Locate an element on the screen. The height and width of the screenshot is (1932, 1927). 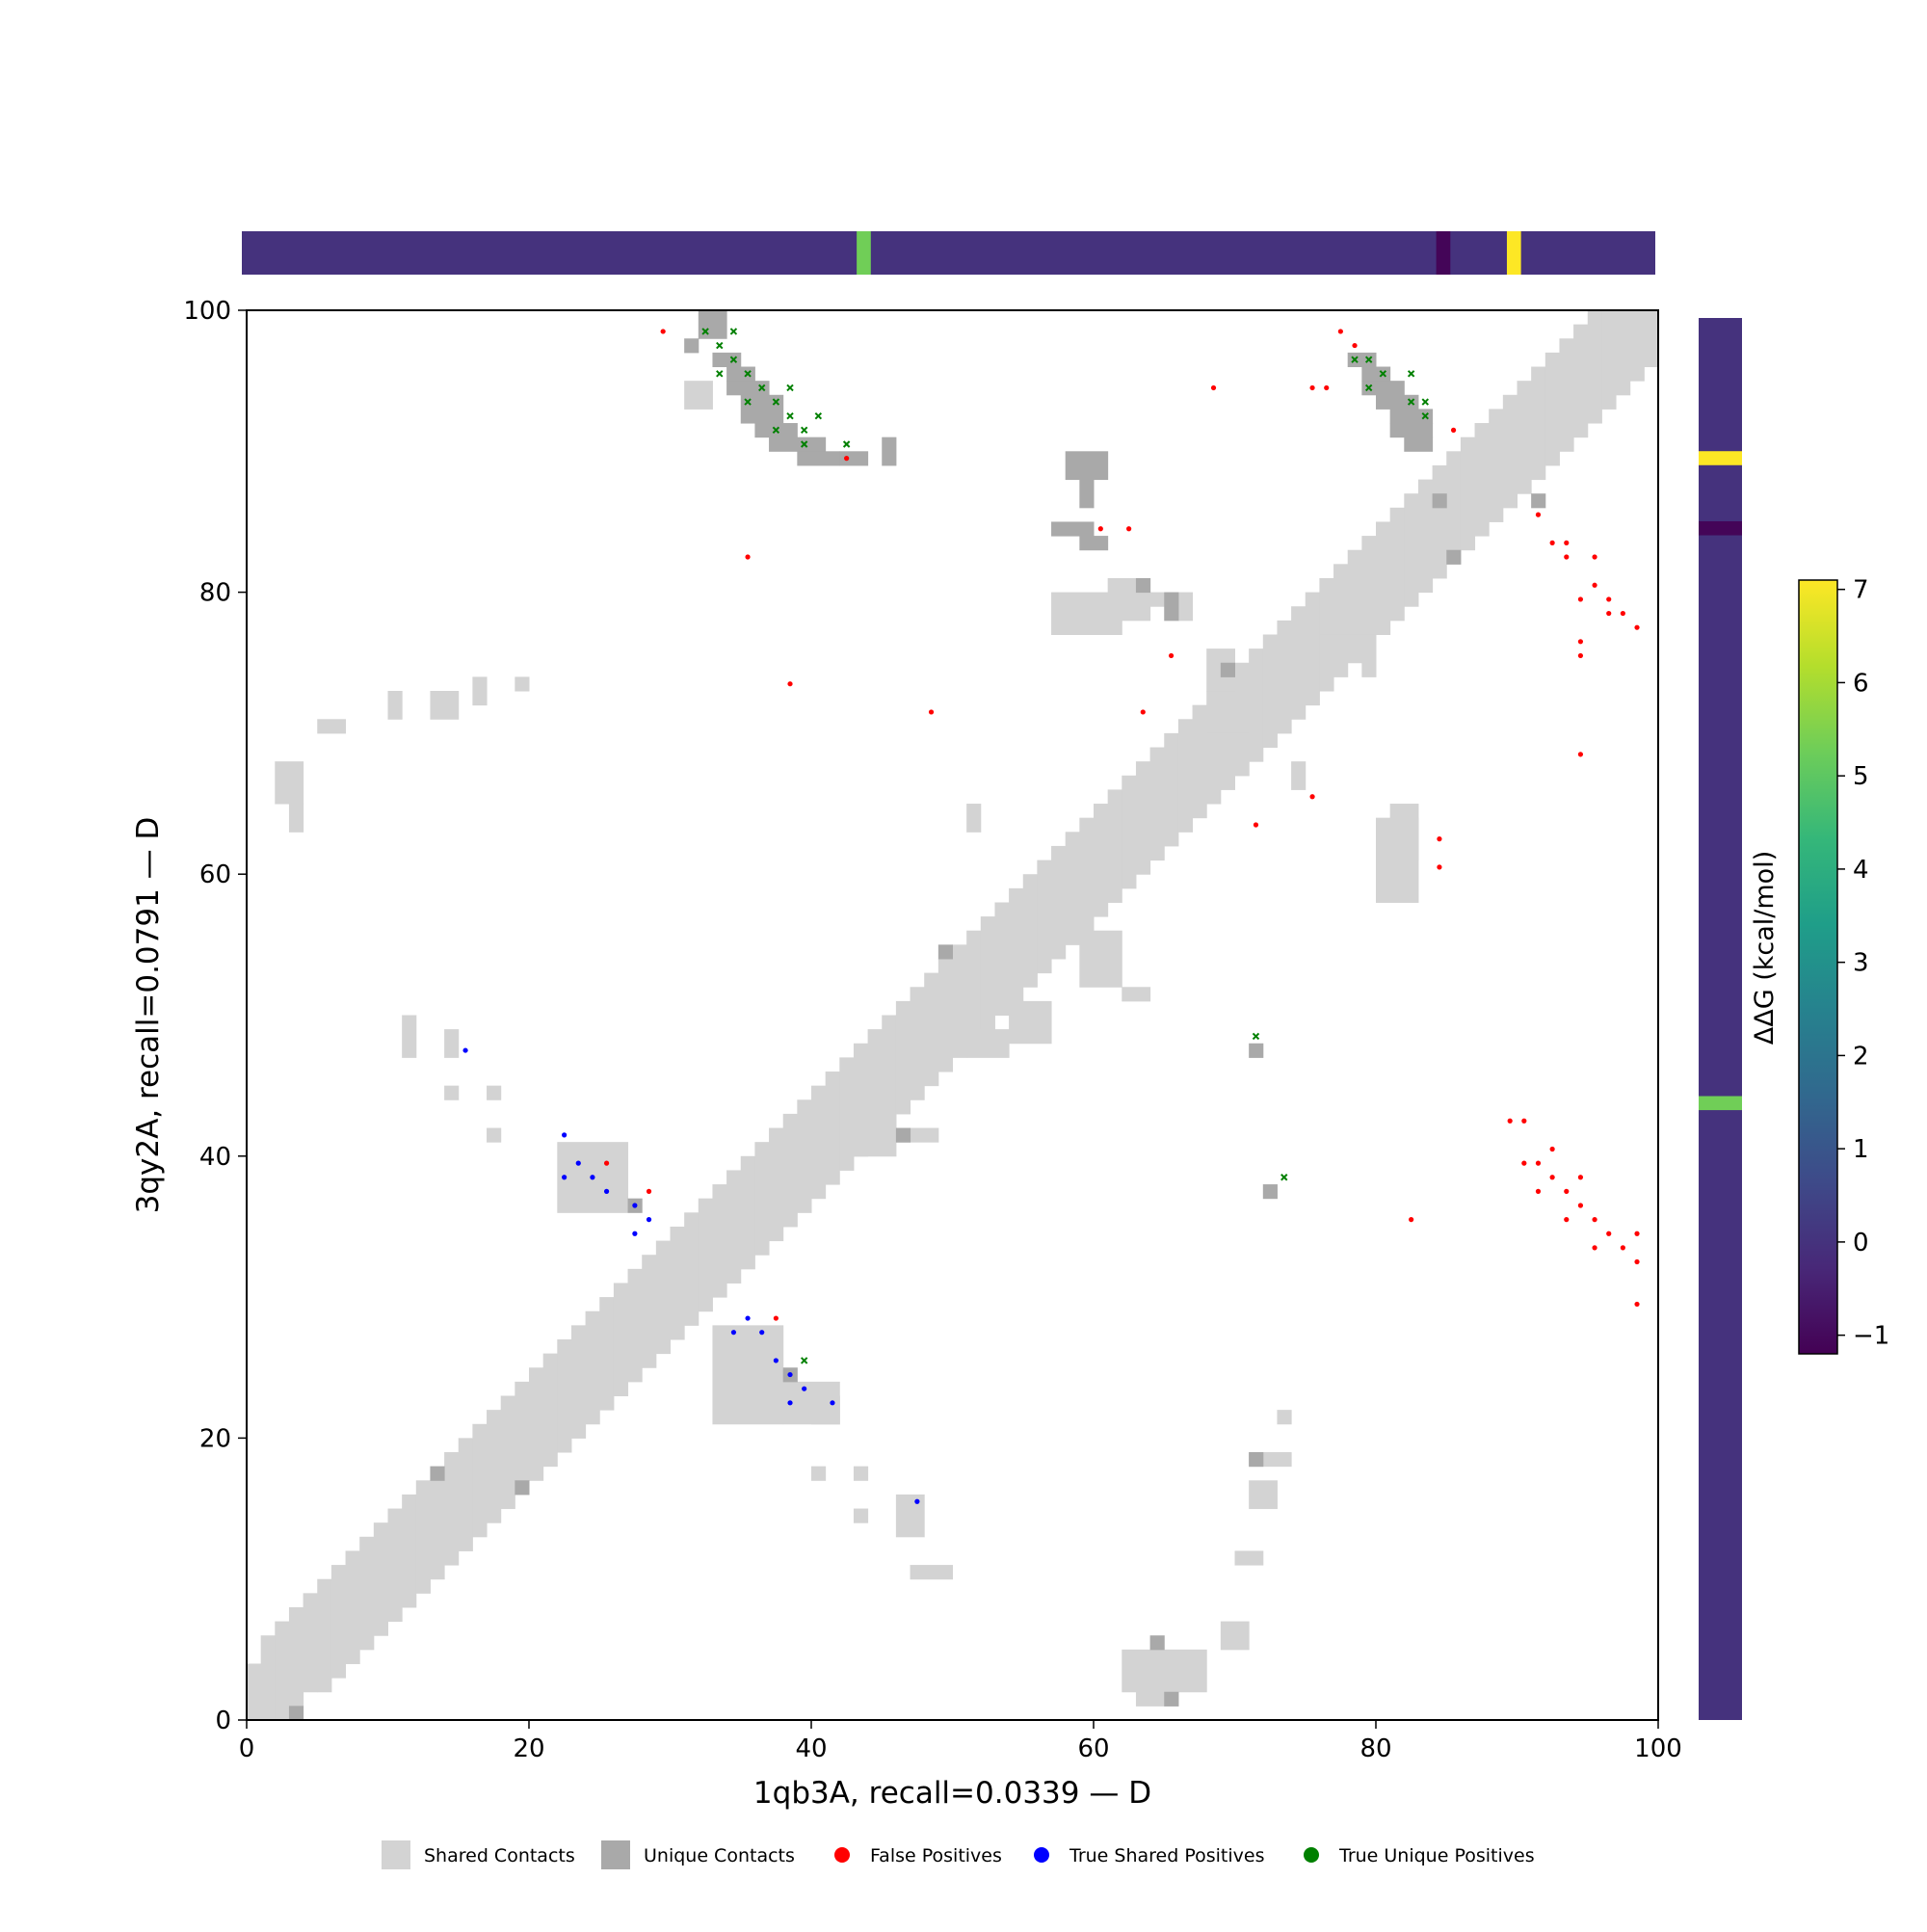
x-tick-label: 40 is located at coordinates (811, 1748).